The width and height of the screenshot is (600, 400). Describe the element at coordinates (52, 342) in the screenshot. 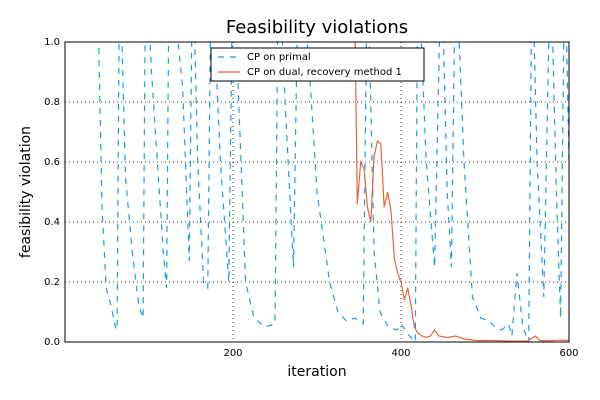

I see `y-tick-label: 0.0` at that location.